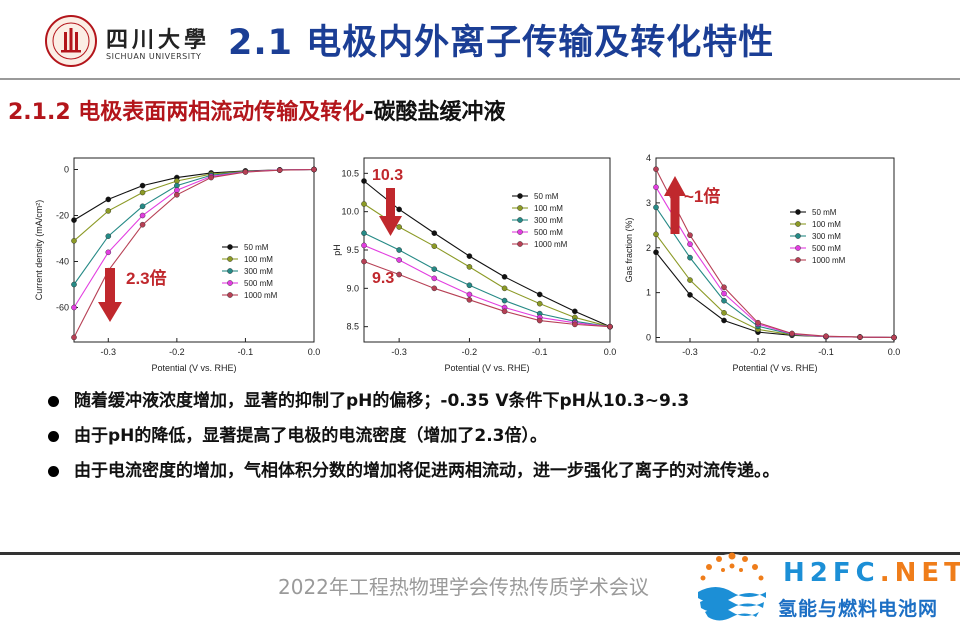  I want to click on section-subtitle: 2.1.2 电极表面两相流动传输及转化-碳酸盐缓冲液, so click(256, 110).